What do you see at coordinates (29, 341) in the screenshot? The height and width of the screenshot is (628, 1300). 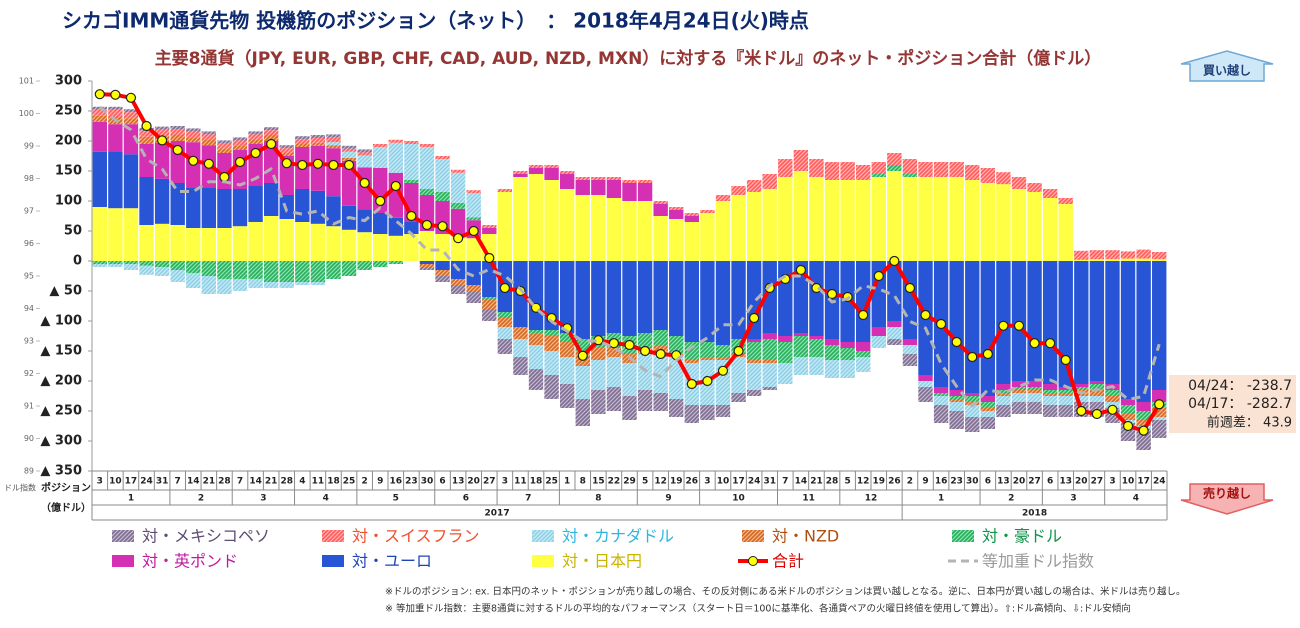 I see `y2-tick-label: 93` at bounding box center [29, 341].